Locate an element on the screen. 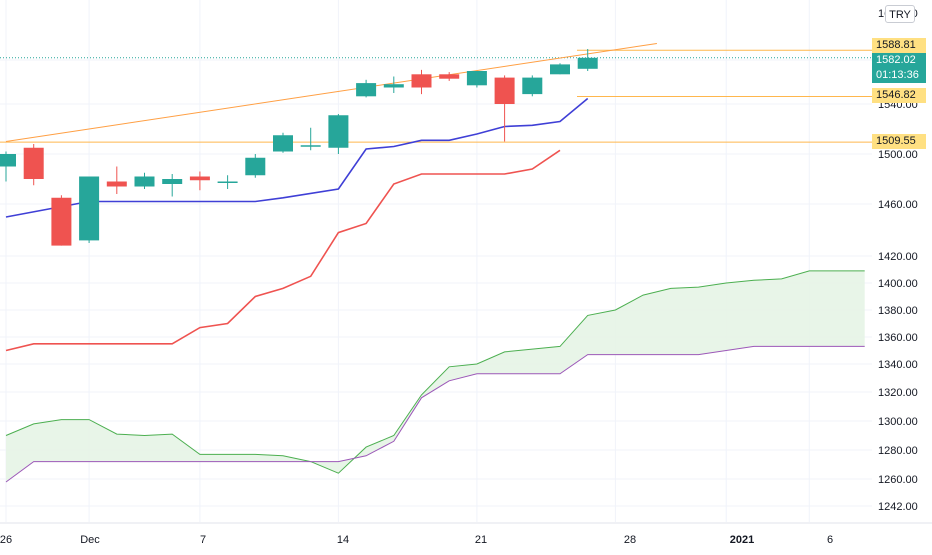 The image size is (932, 555). y-tick-label: 1360.00 is located at coordinates (898, 338).